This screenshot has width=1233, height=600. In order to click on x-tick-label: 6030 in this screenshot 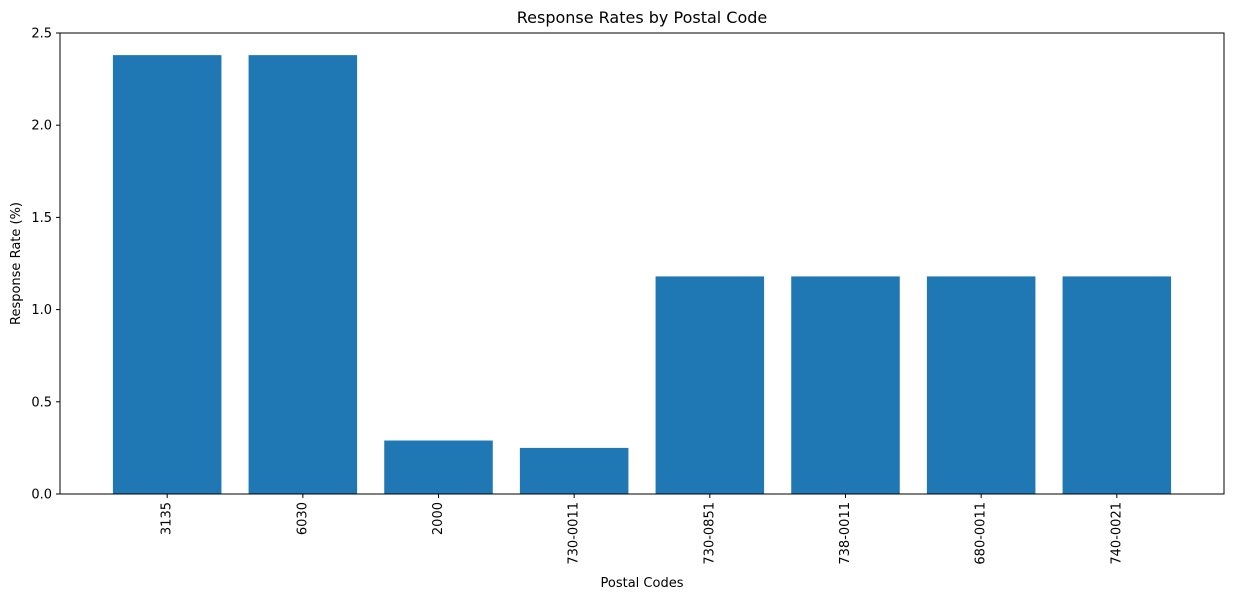, I will do `click(302, 518)`.